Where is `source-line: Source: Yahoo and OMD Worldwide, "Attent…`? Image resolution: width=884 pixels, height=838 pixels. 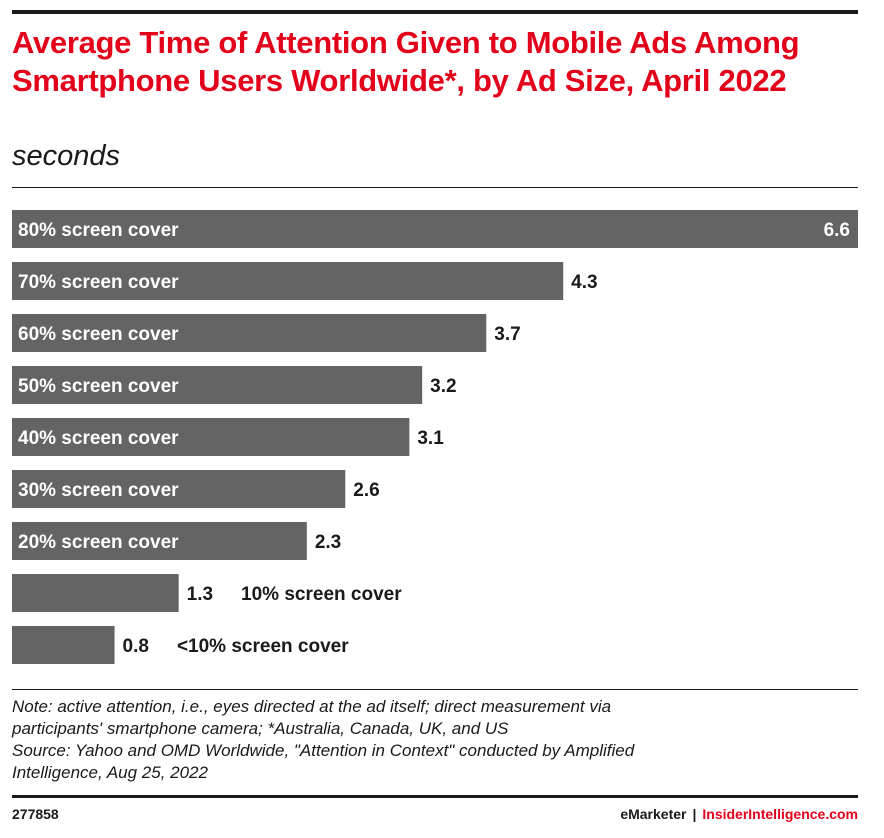
source-line: Source: Yahoo and OMD Worldwide, "Attent… is located at coordinates (323, 750).